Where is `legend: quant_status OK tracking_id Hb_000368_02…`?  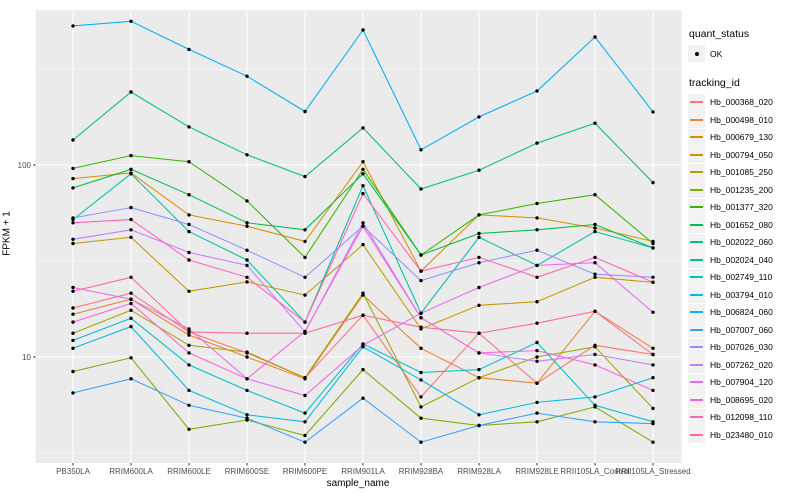 legend: quant_status OK tracking_id Hb_000368_02… is located at coordinates (744, 236).